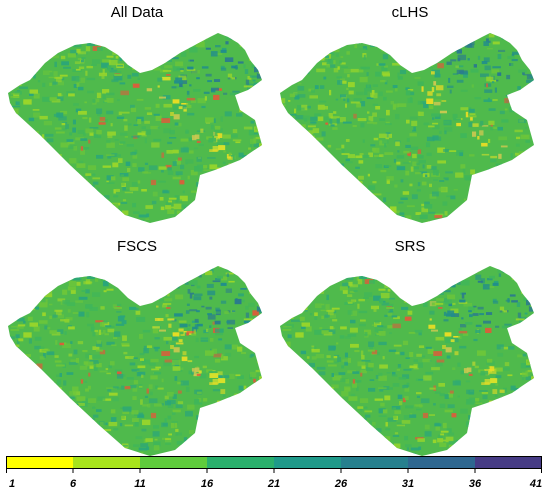 This screenshot has height=499, width=550. I want to click on legend-color-bar, so click(274, 464).